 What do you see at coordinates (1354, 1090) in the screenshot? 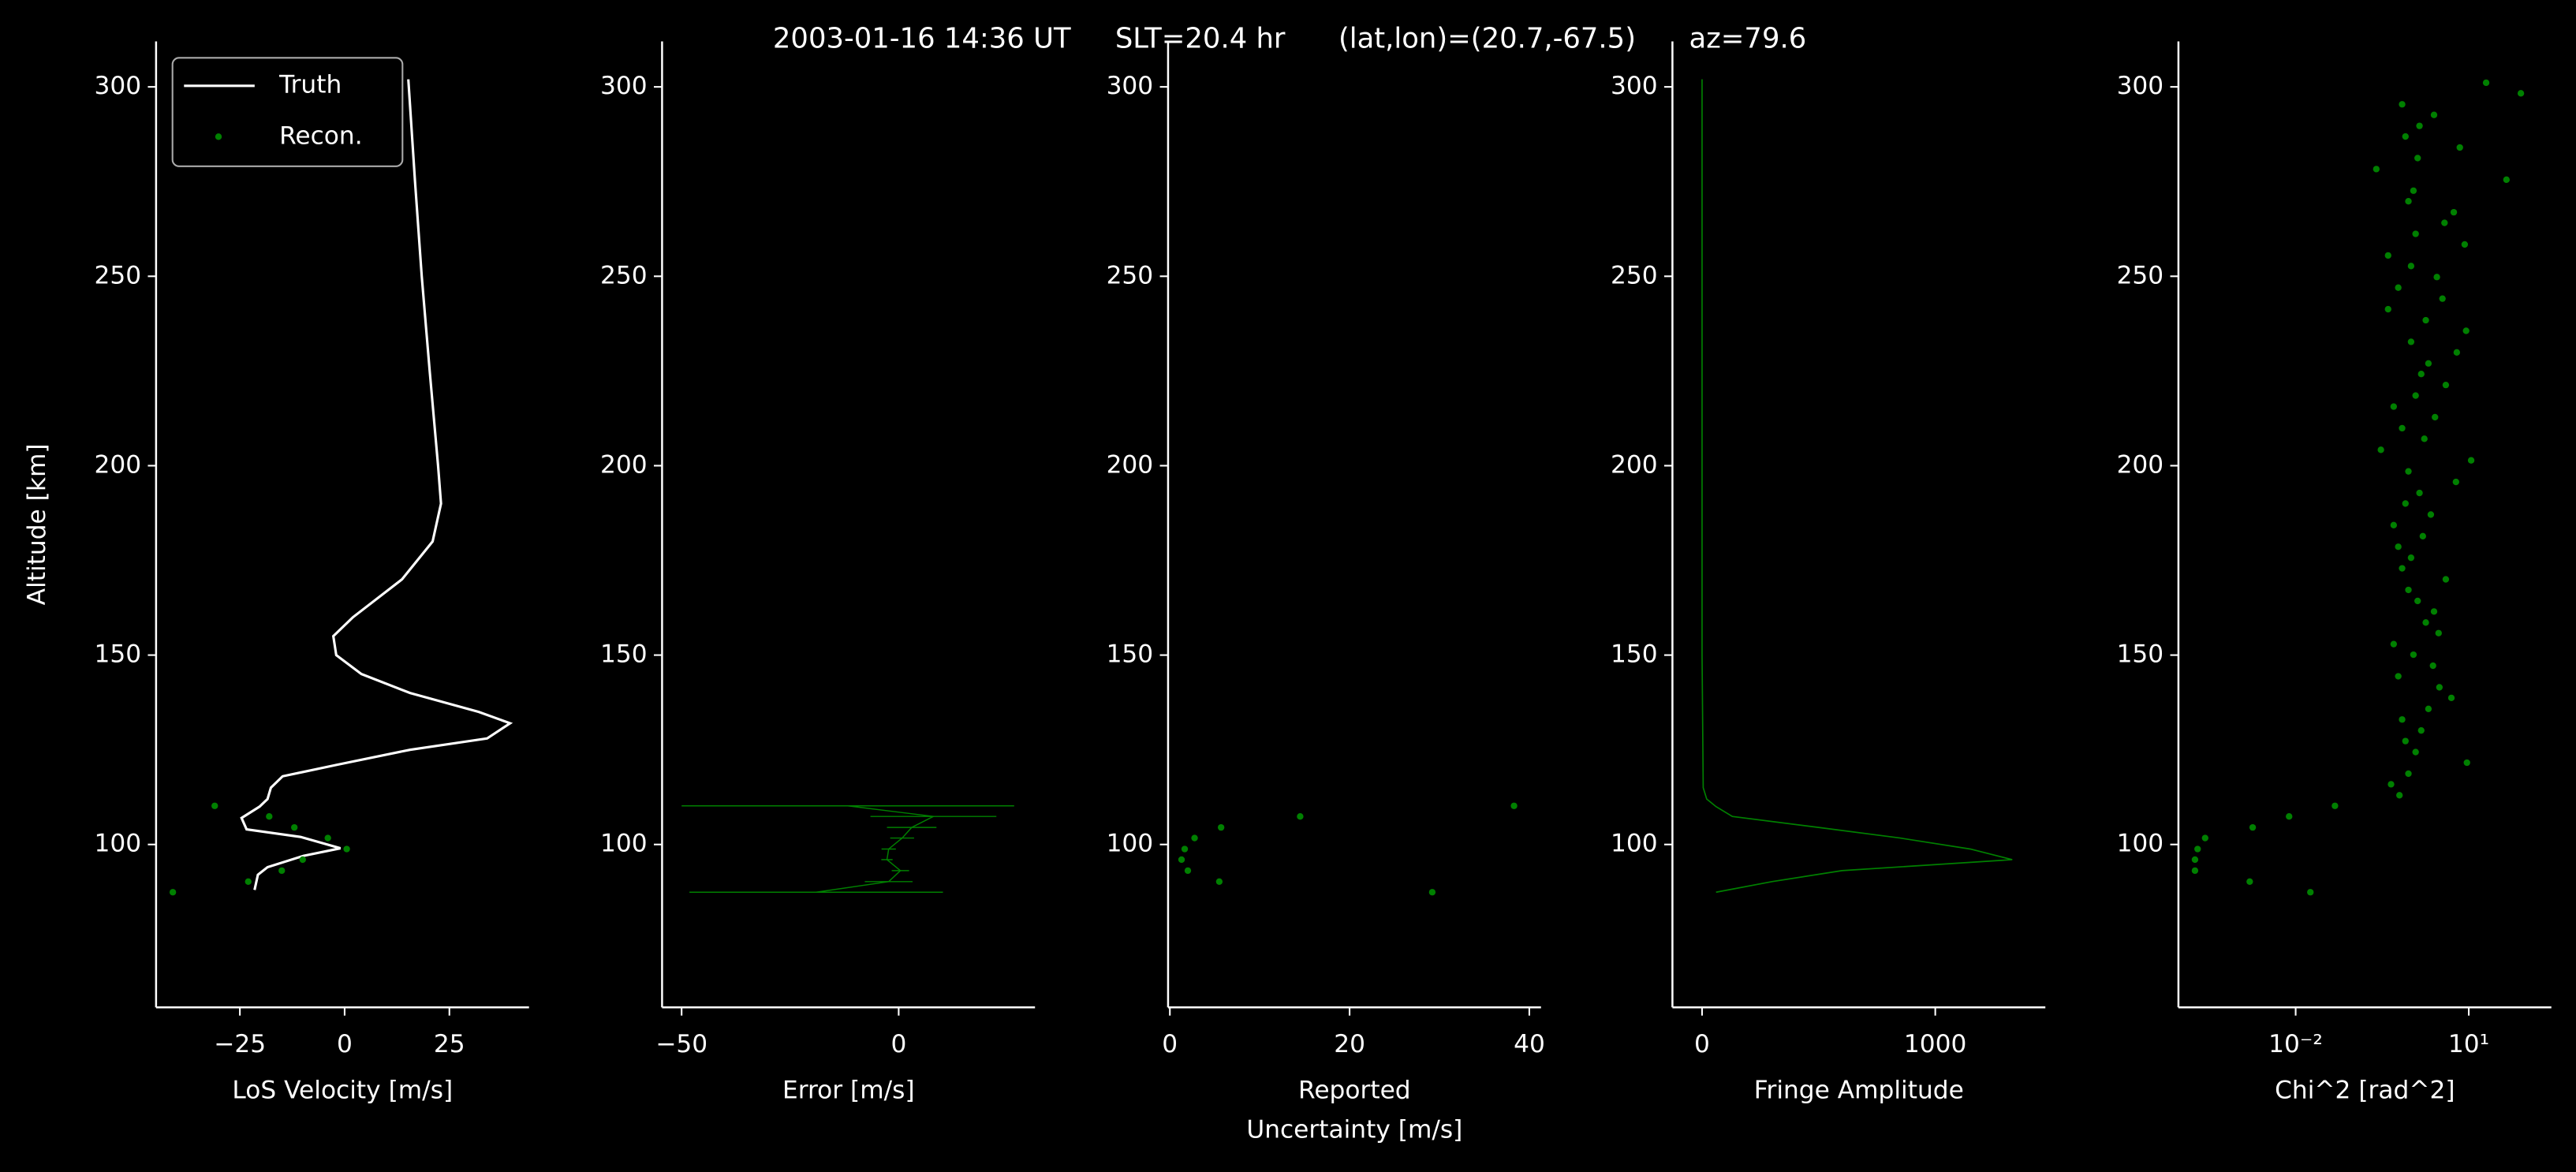
I see `label-line: Reported` at bounding box center [1354, 1090].